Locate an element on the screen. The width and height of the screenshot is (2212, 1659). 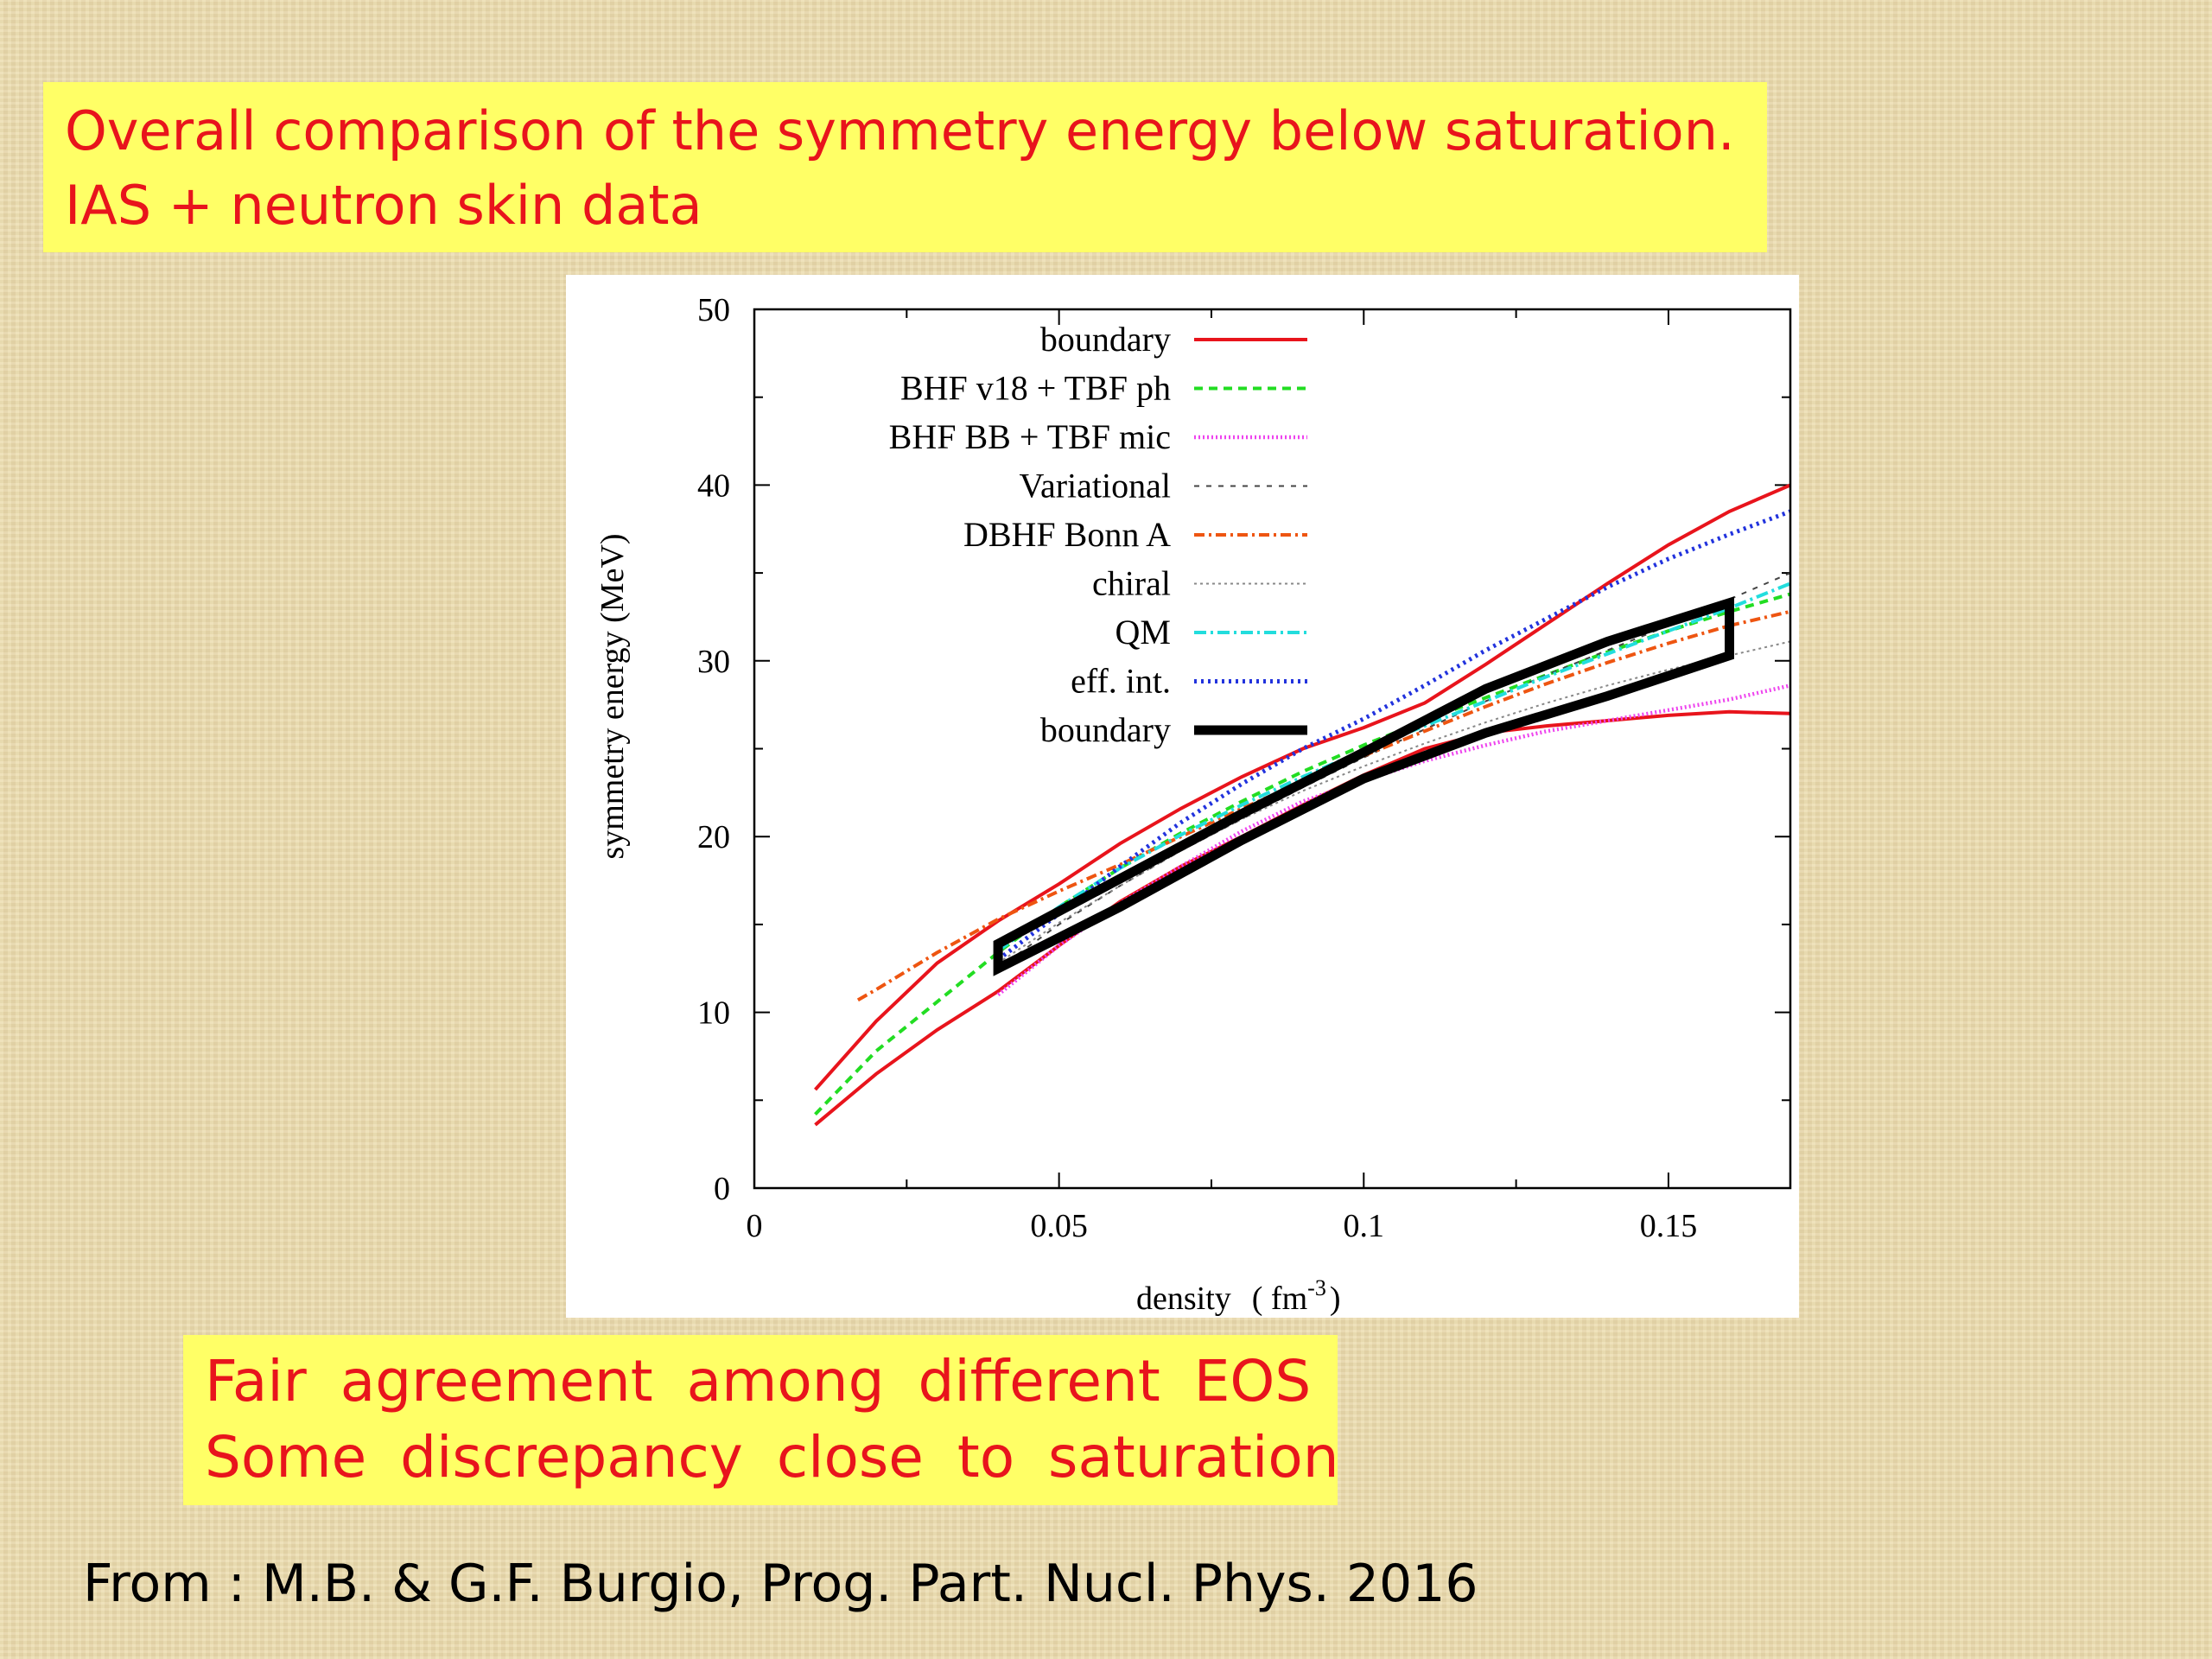
y-tick-label: 10 is located at coordinates (713, 1013).